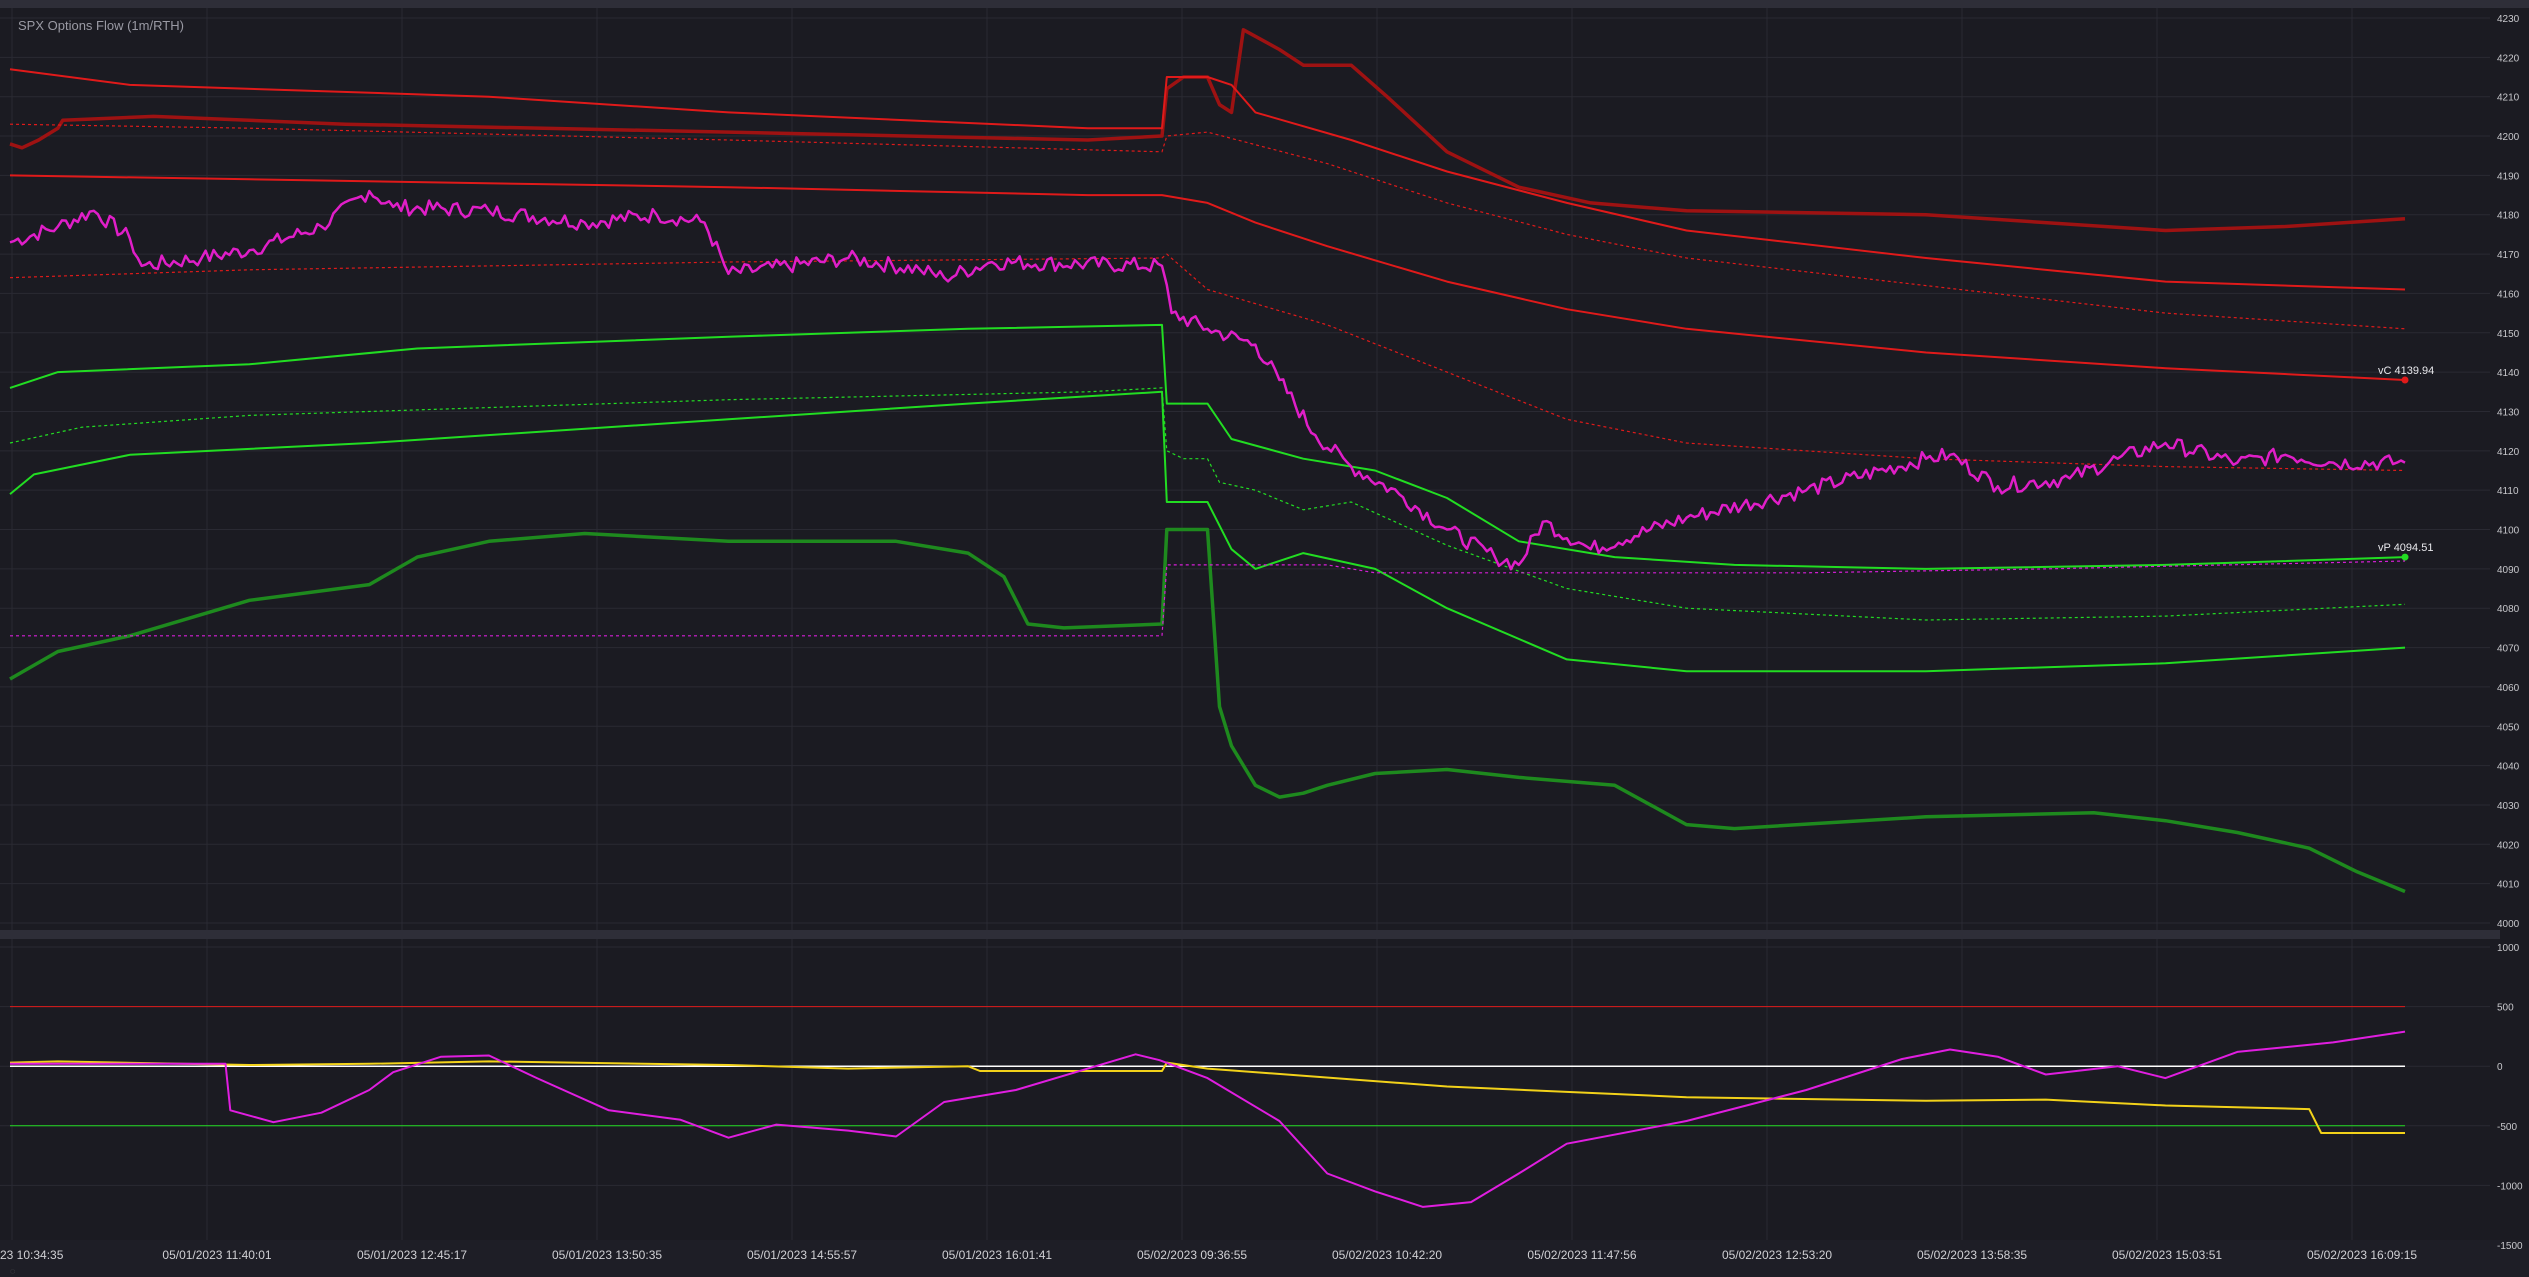 This screenshot has height=1277, width=2529. Describe the element at coordinates (2508, 885) in the screenshot. I see `y-tick-label: 4010` at that location.